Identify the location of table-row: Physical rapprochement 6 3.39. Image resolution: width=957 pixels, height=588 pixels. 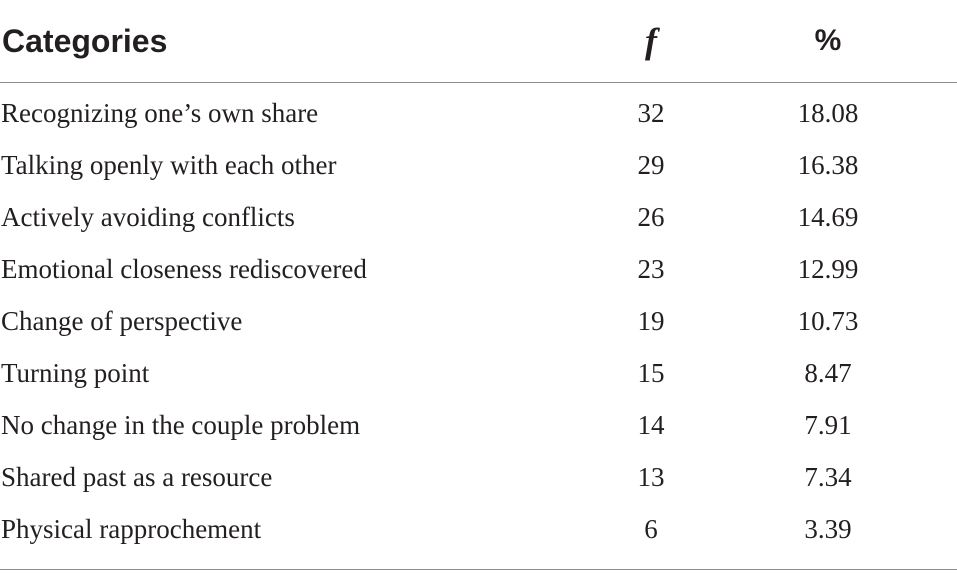
(478, 529).